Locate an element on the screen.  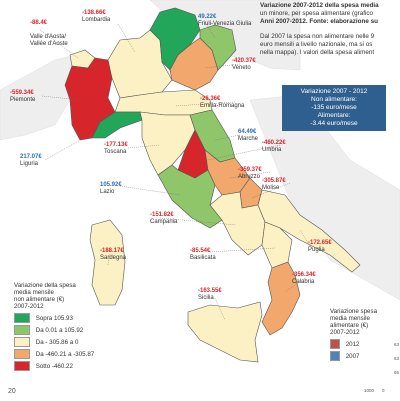
label-piemonte: -559.34€ Piemonte is located at coordinates (22, 97).